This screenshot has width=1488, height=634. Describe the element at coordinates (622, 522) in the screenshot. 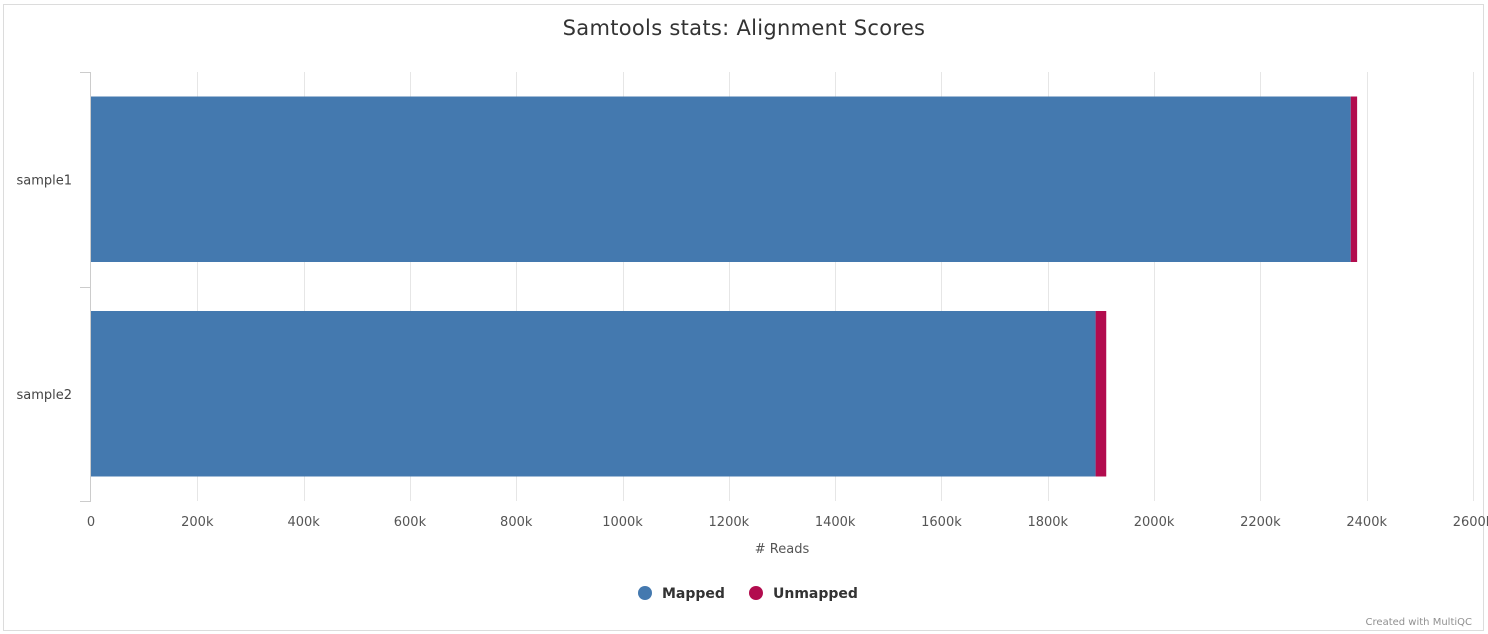

I see `x-tick-label: 1000k` at that location.